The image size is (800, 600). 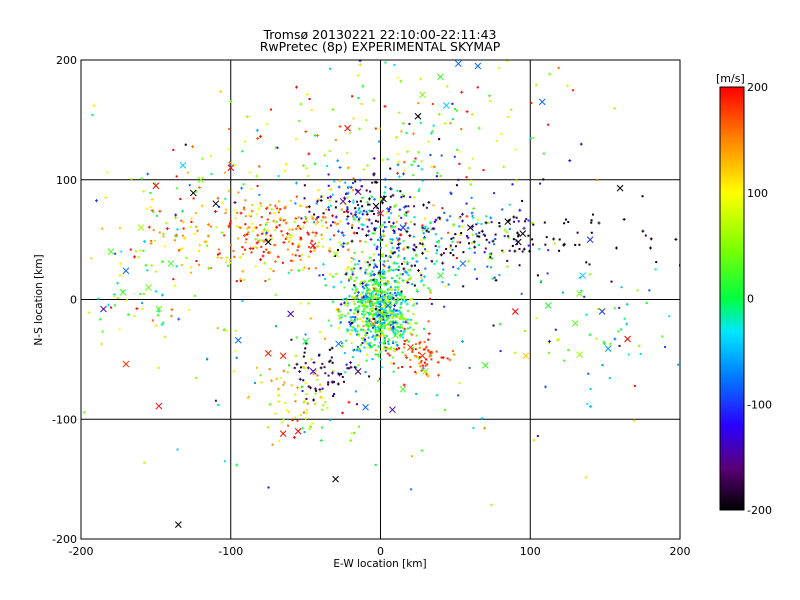 What do you see at coordinates (380, 551) in the screenshot?
I see `x-tick-label: 0` at bounding box center [380, 551].